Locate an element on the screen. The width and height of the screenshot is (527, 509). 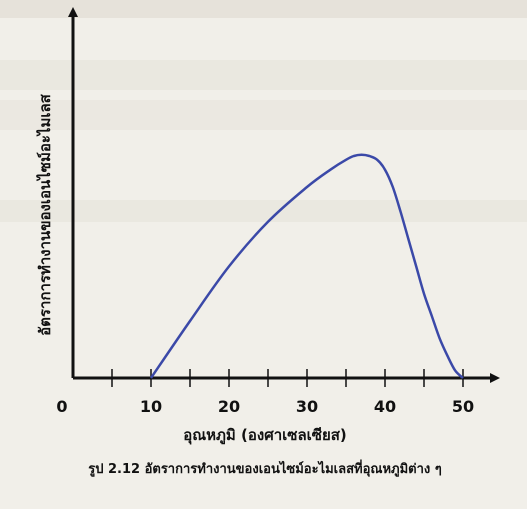
x-tick-label: 0 is located at coordinates (61, 406).